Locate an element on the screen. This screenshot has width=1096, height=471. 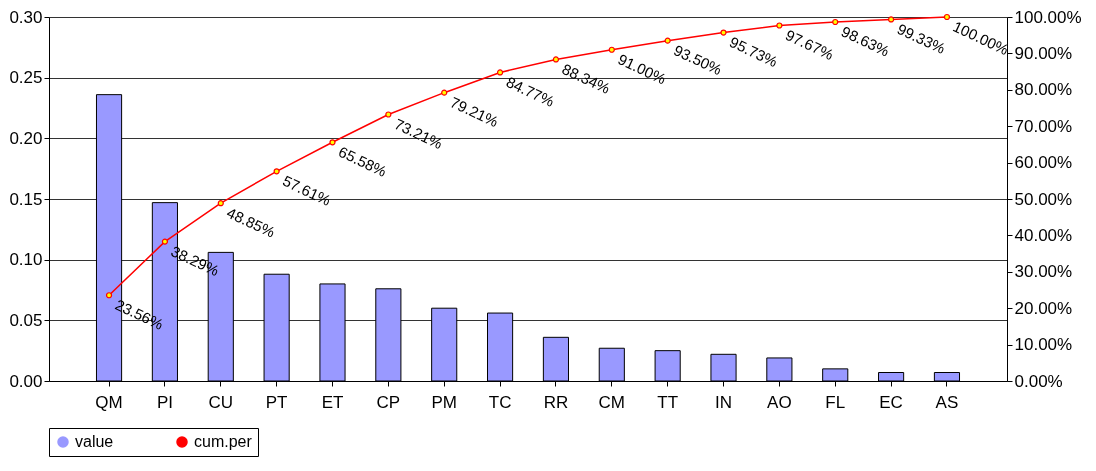
y-tick-label: 0.30 is located at coordinates (26, 17).